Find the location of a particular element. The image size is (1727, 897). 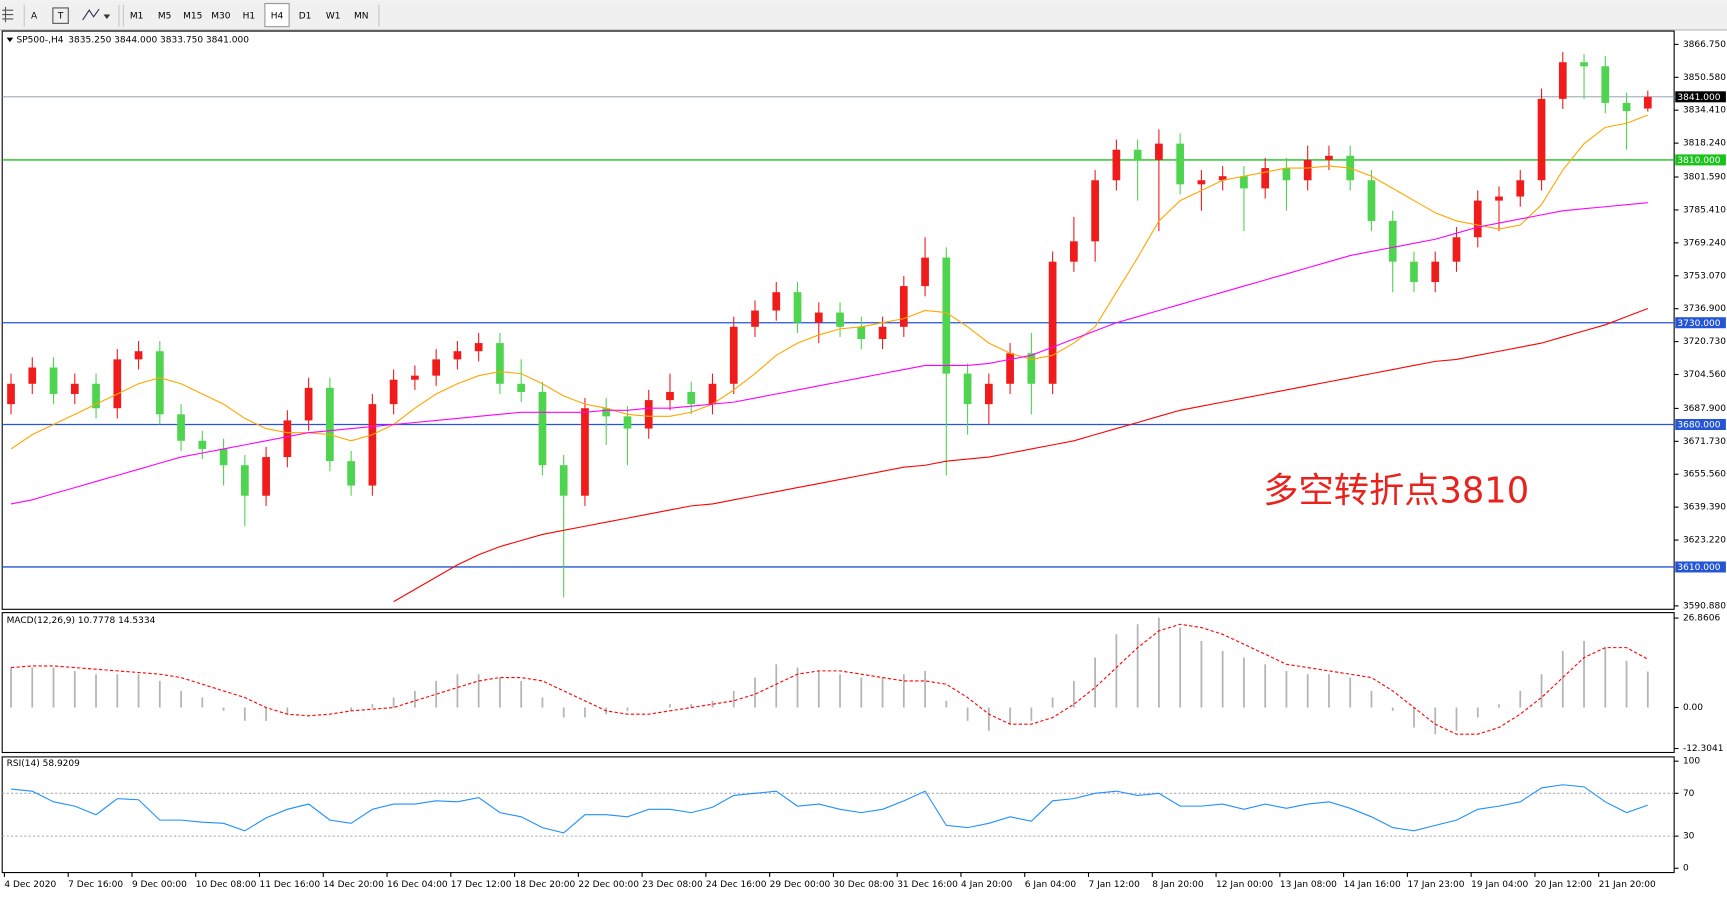

y-tick-label: 3720.730 is located at coordinates (1704, 342).